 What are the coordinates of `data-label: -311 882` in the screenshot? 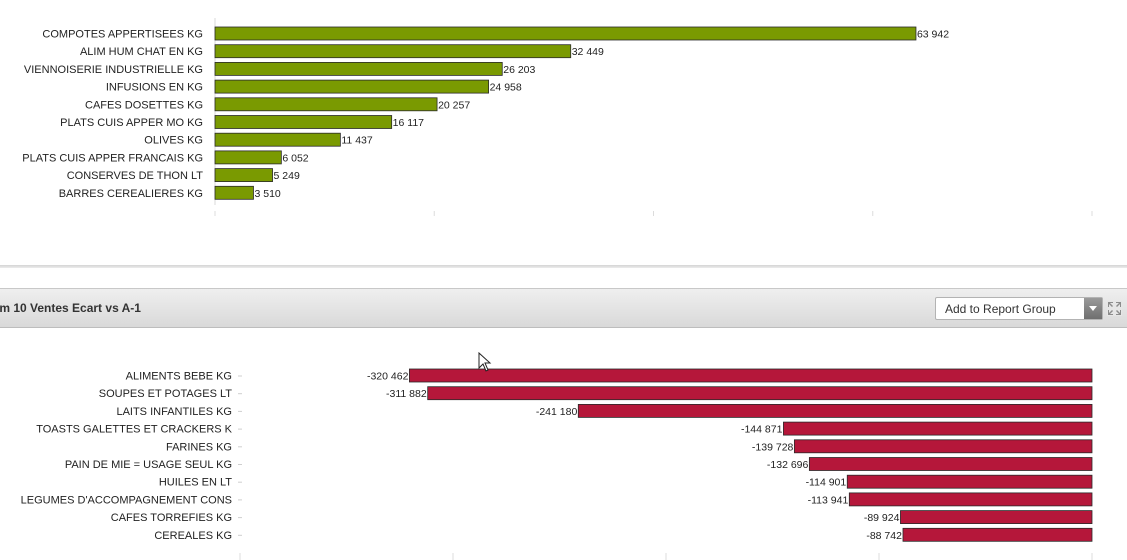 It's located at (406, 394).